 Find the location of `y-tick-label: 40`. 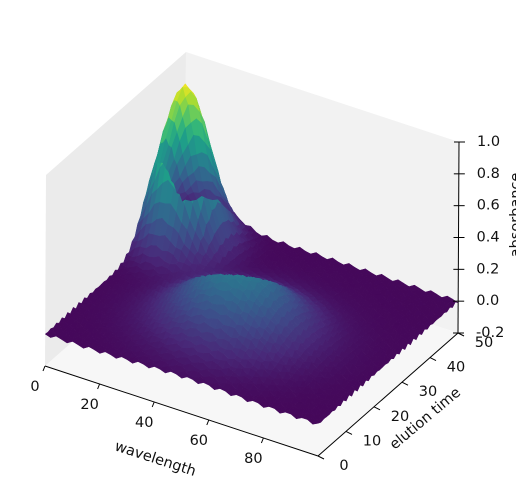

y-tick-label: 40 is located at coordinates (456, 368).